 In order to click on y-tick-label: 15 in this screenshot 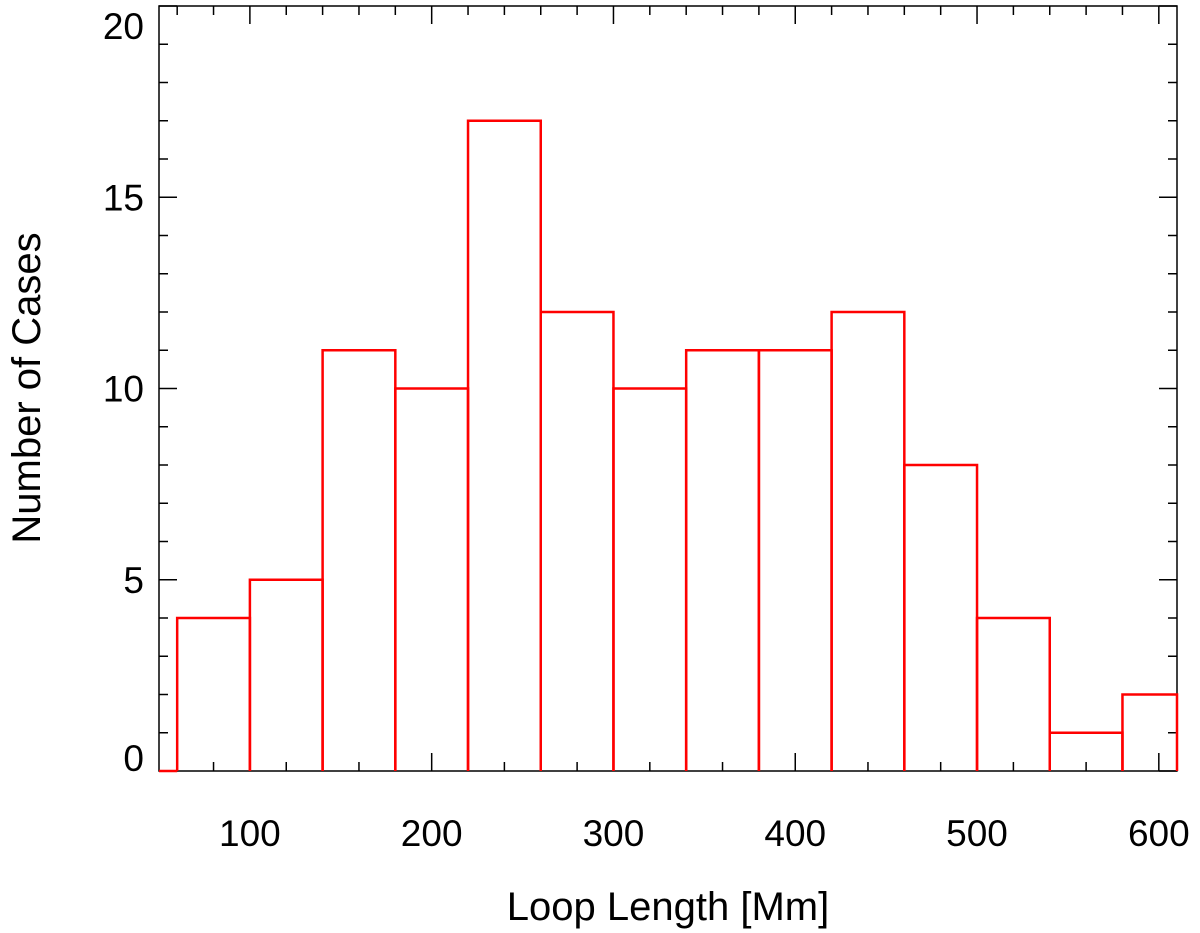, I will do `click(123, 197)`.